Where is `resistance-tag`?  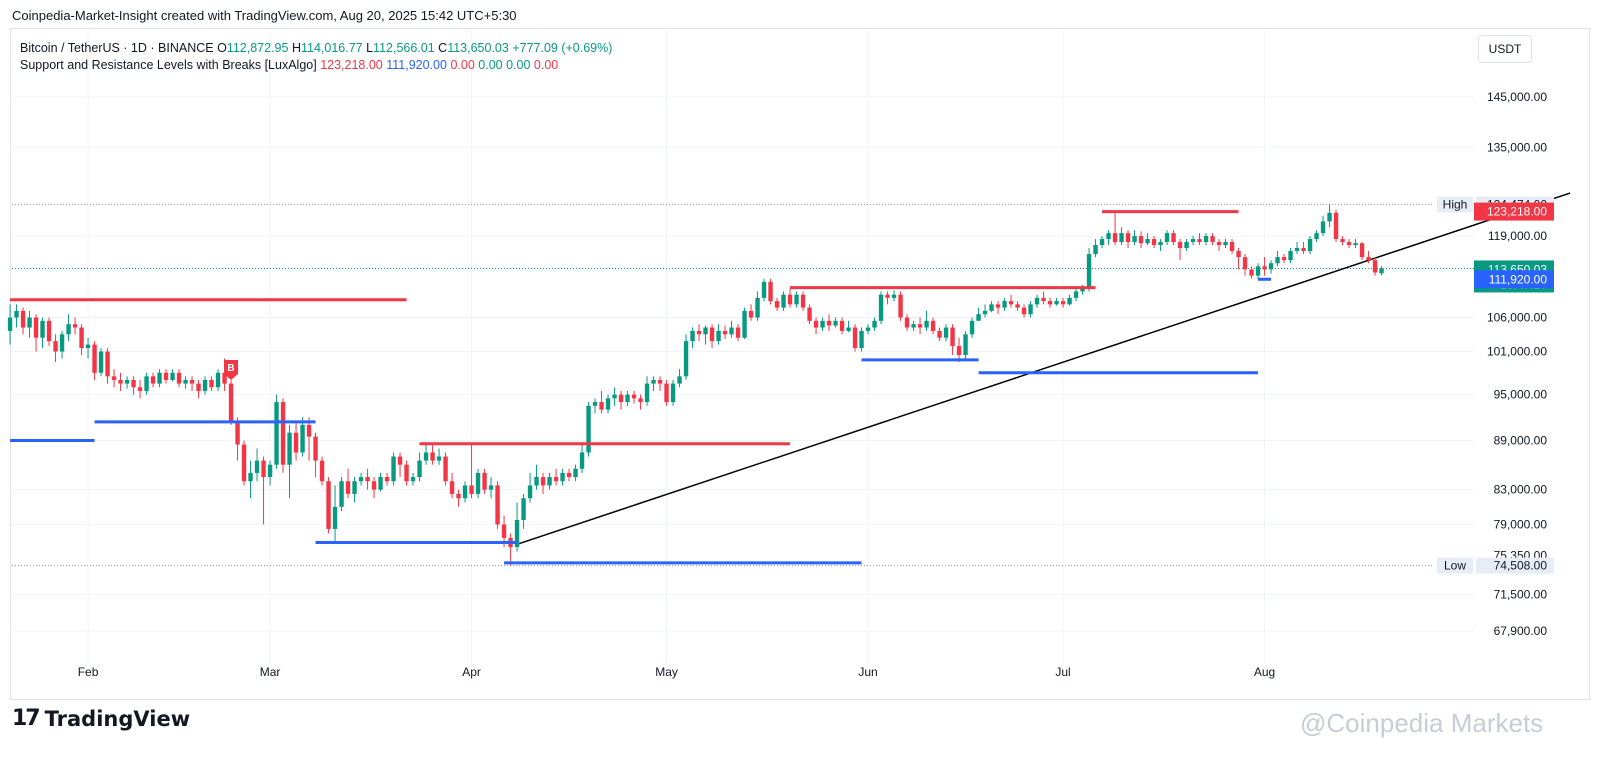
resistance-tag is located at coordinates (1514, 211).